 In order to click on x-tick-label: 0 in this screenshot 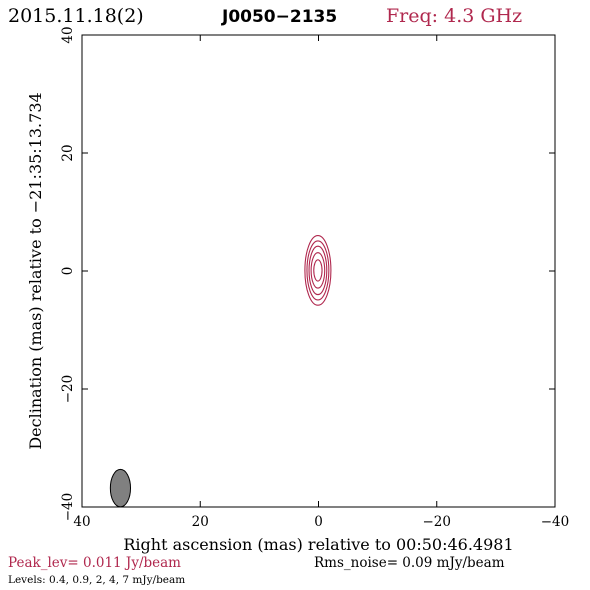, I will do `click(318, 522)`.